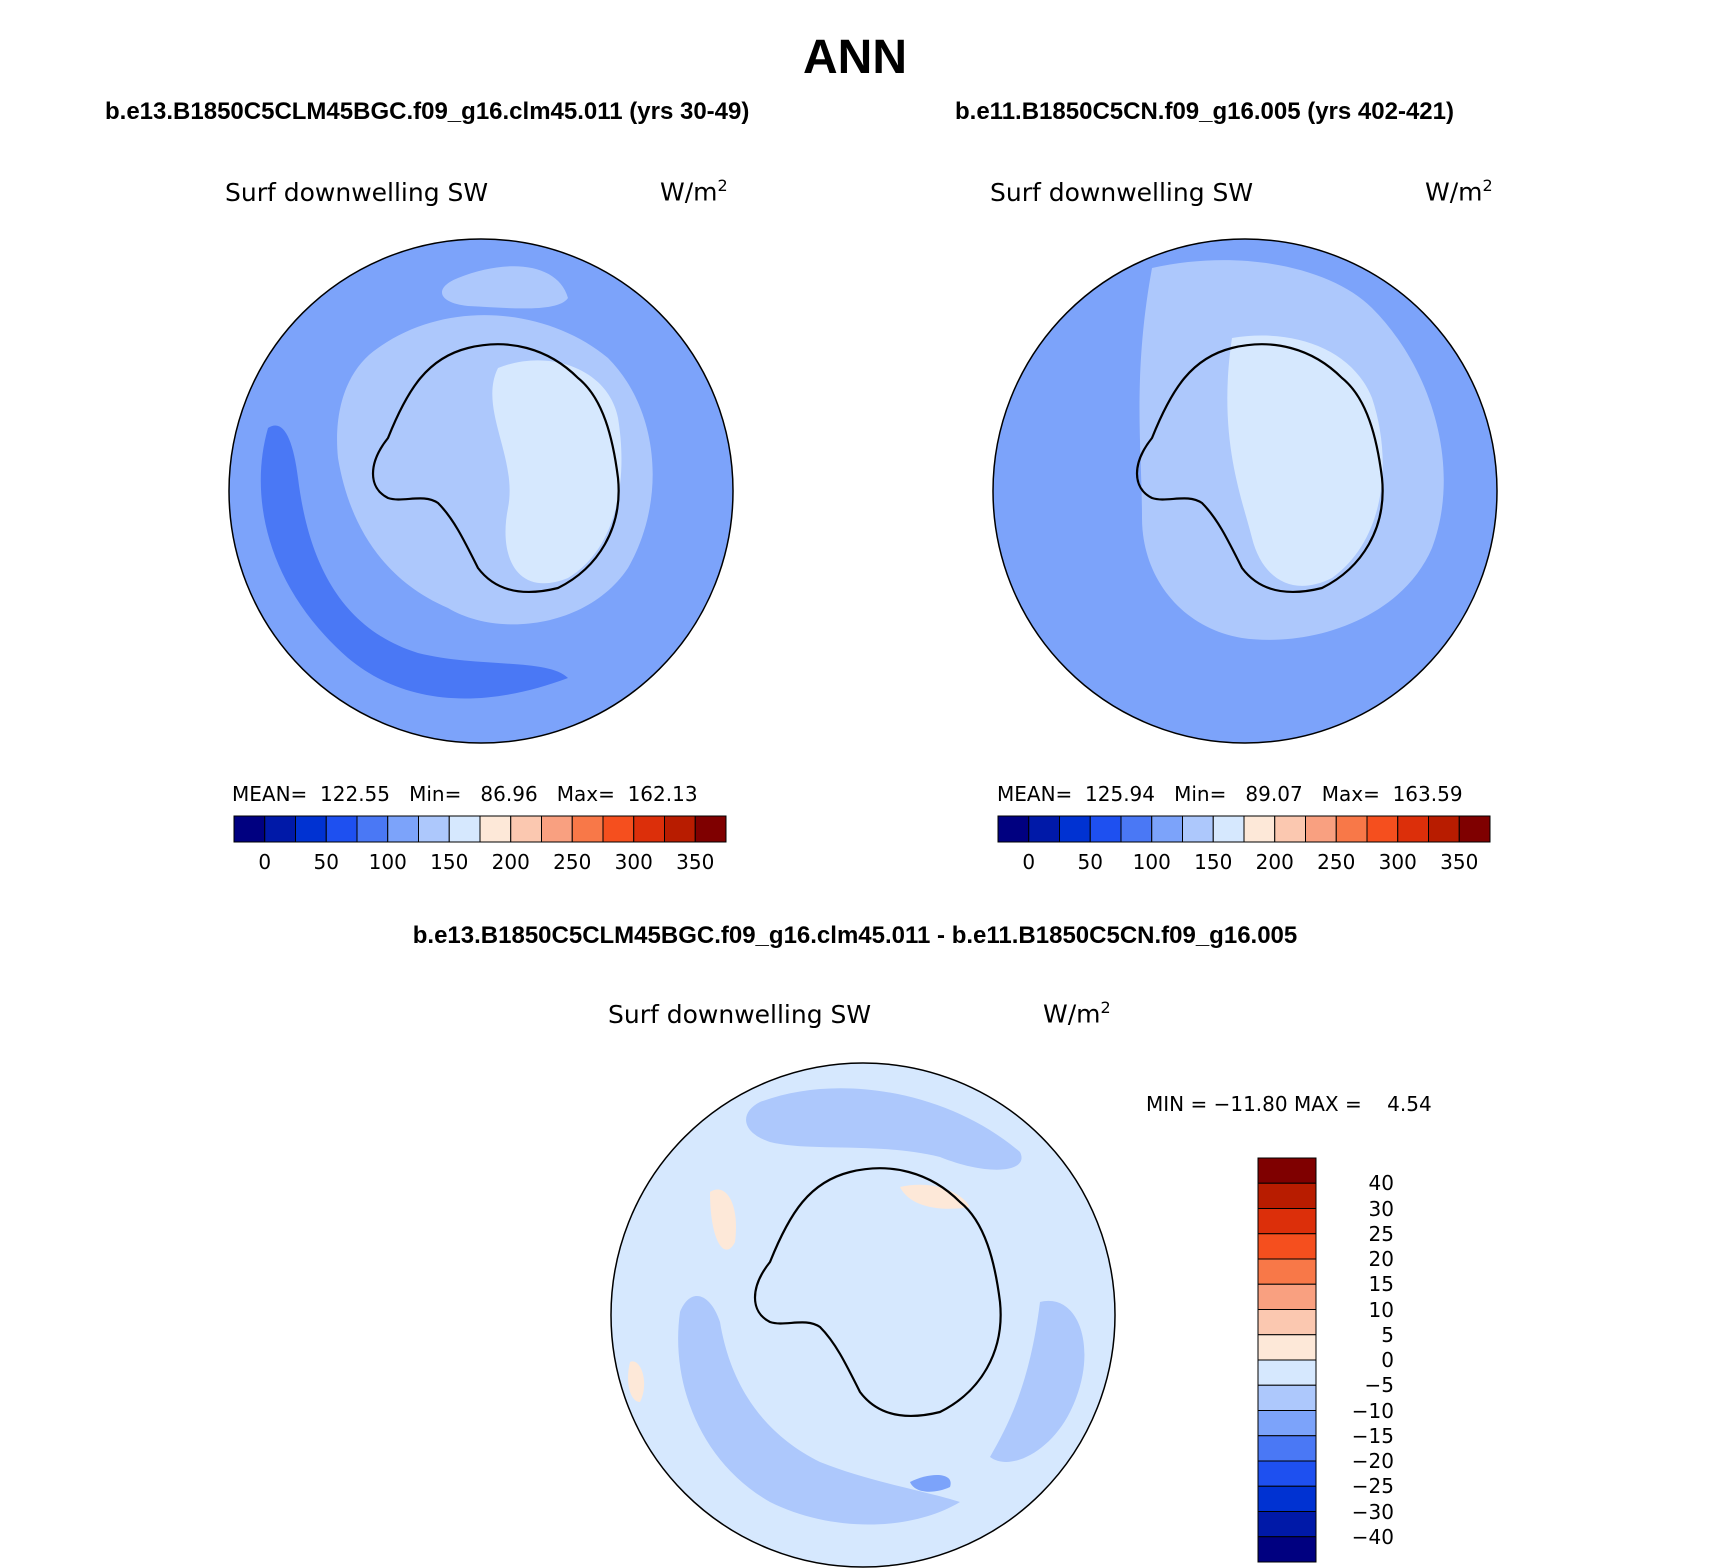  I want to click on panel2-stats: MEAN= 125.94 Min= 89.07 Max= 163.59, so click(1230, 794).